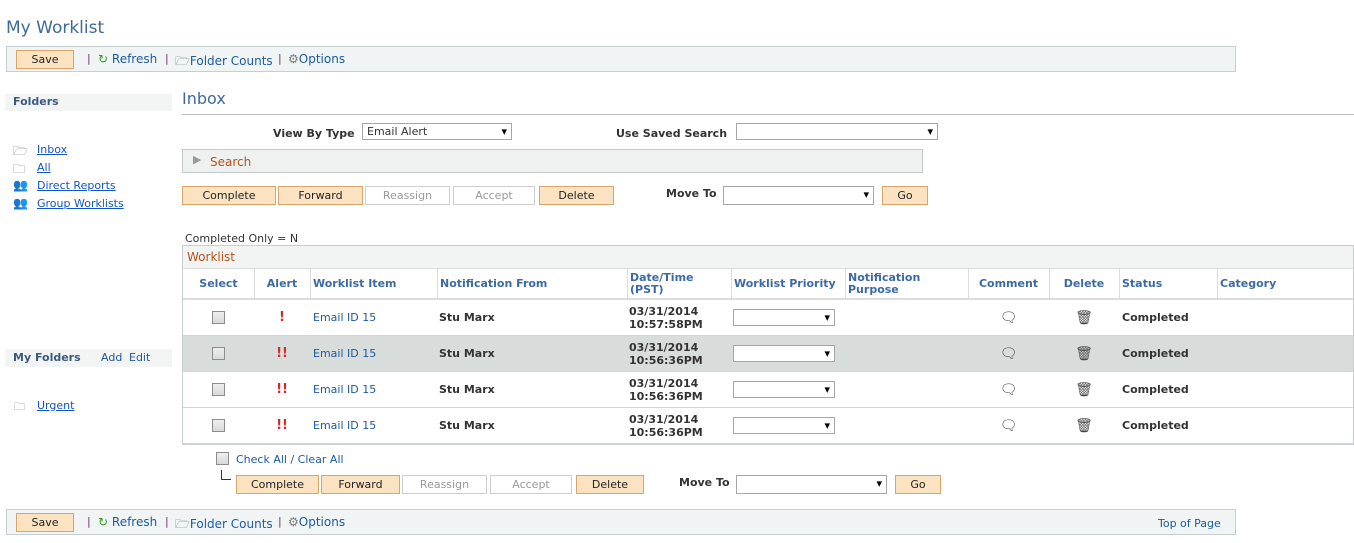  What do you see at coordinates (704, 482) in the screenshot?
I see `move-to-label-bottom: Move To` at bounding box center [704, 482].